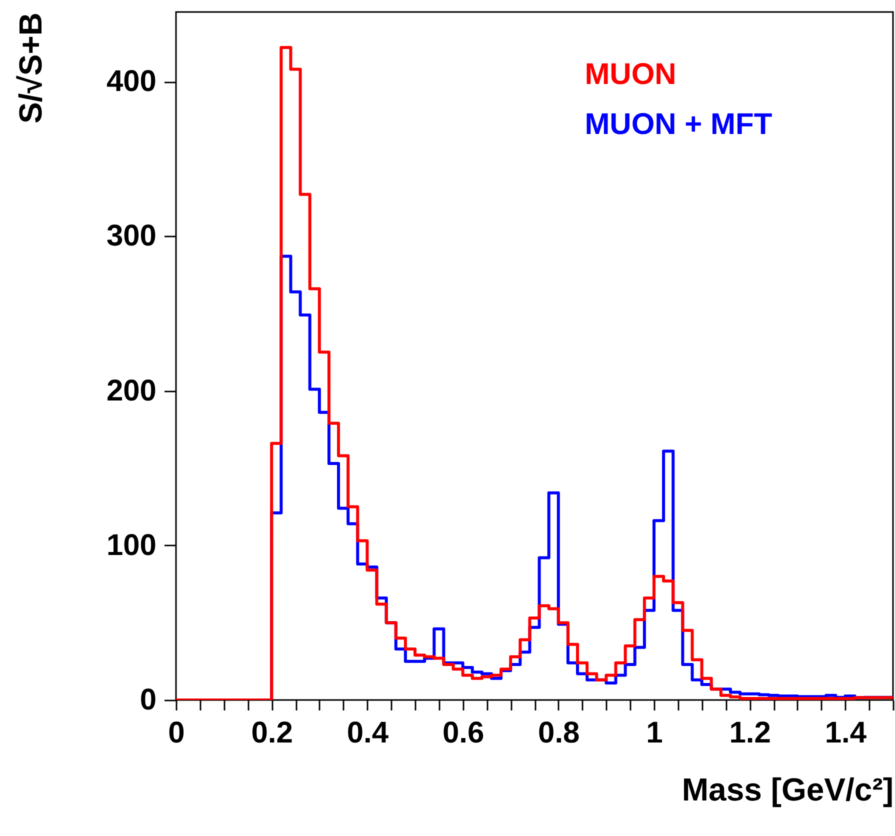  I want to click on y-tick-label: 0, so click(148, 700).